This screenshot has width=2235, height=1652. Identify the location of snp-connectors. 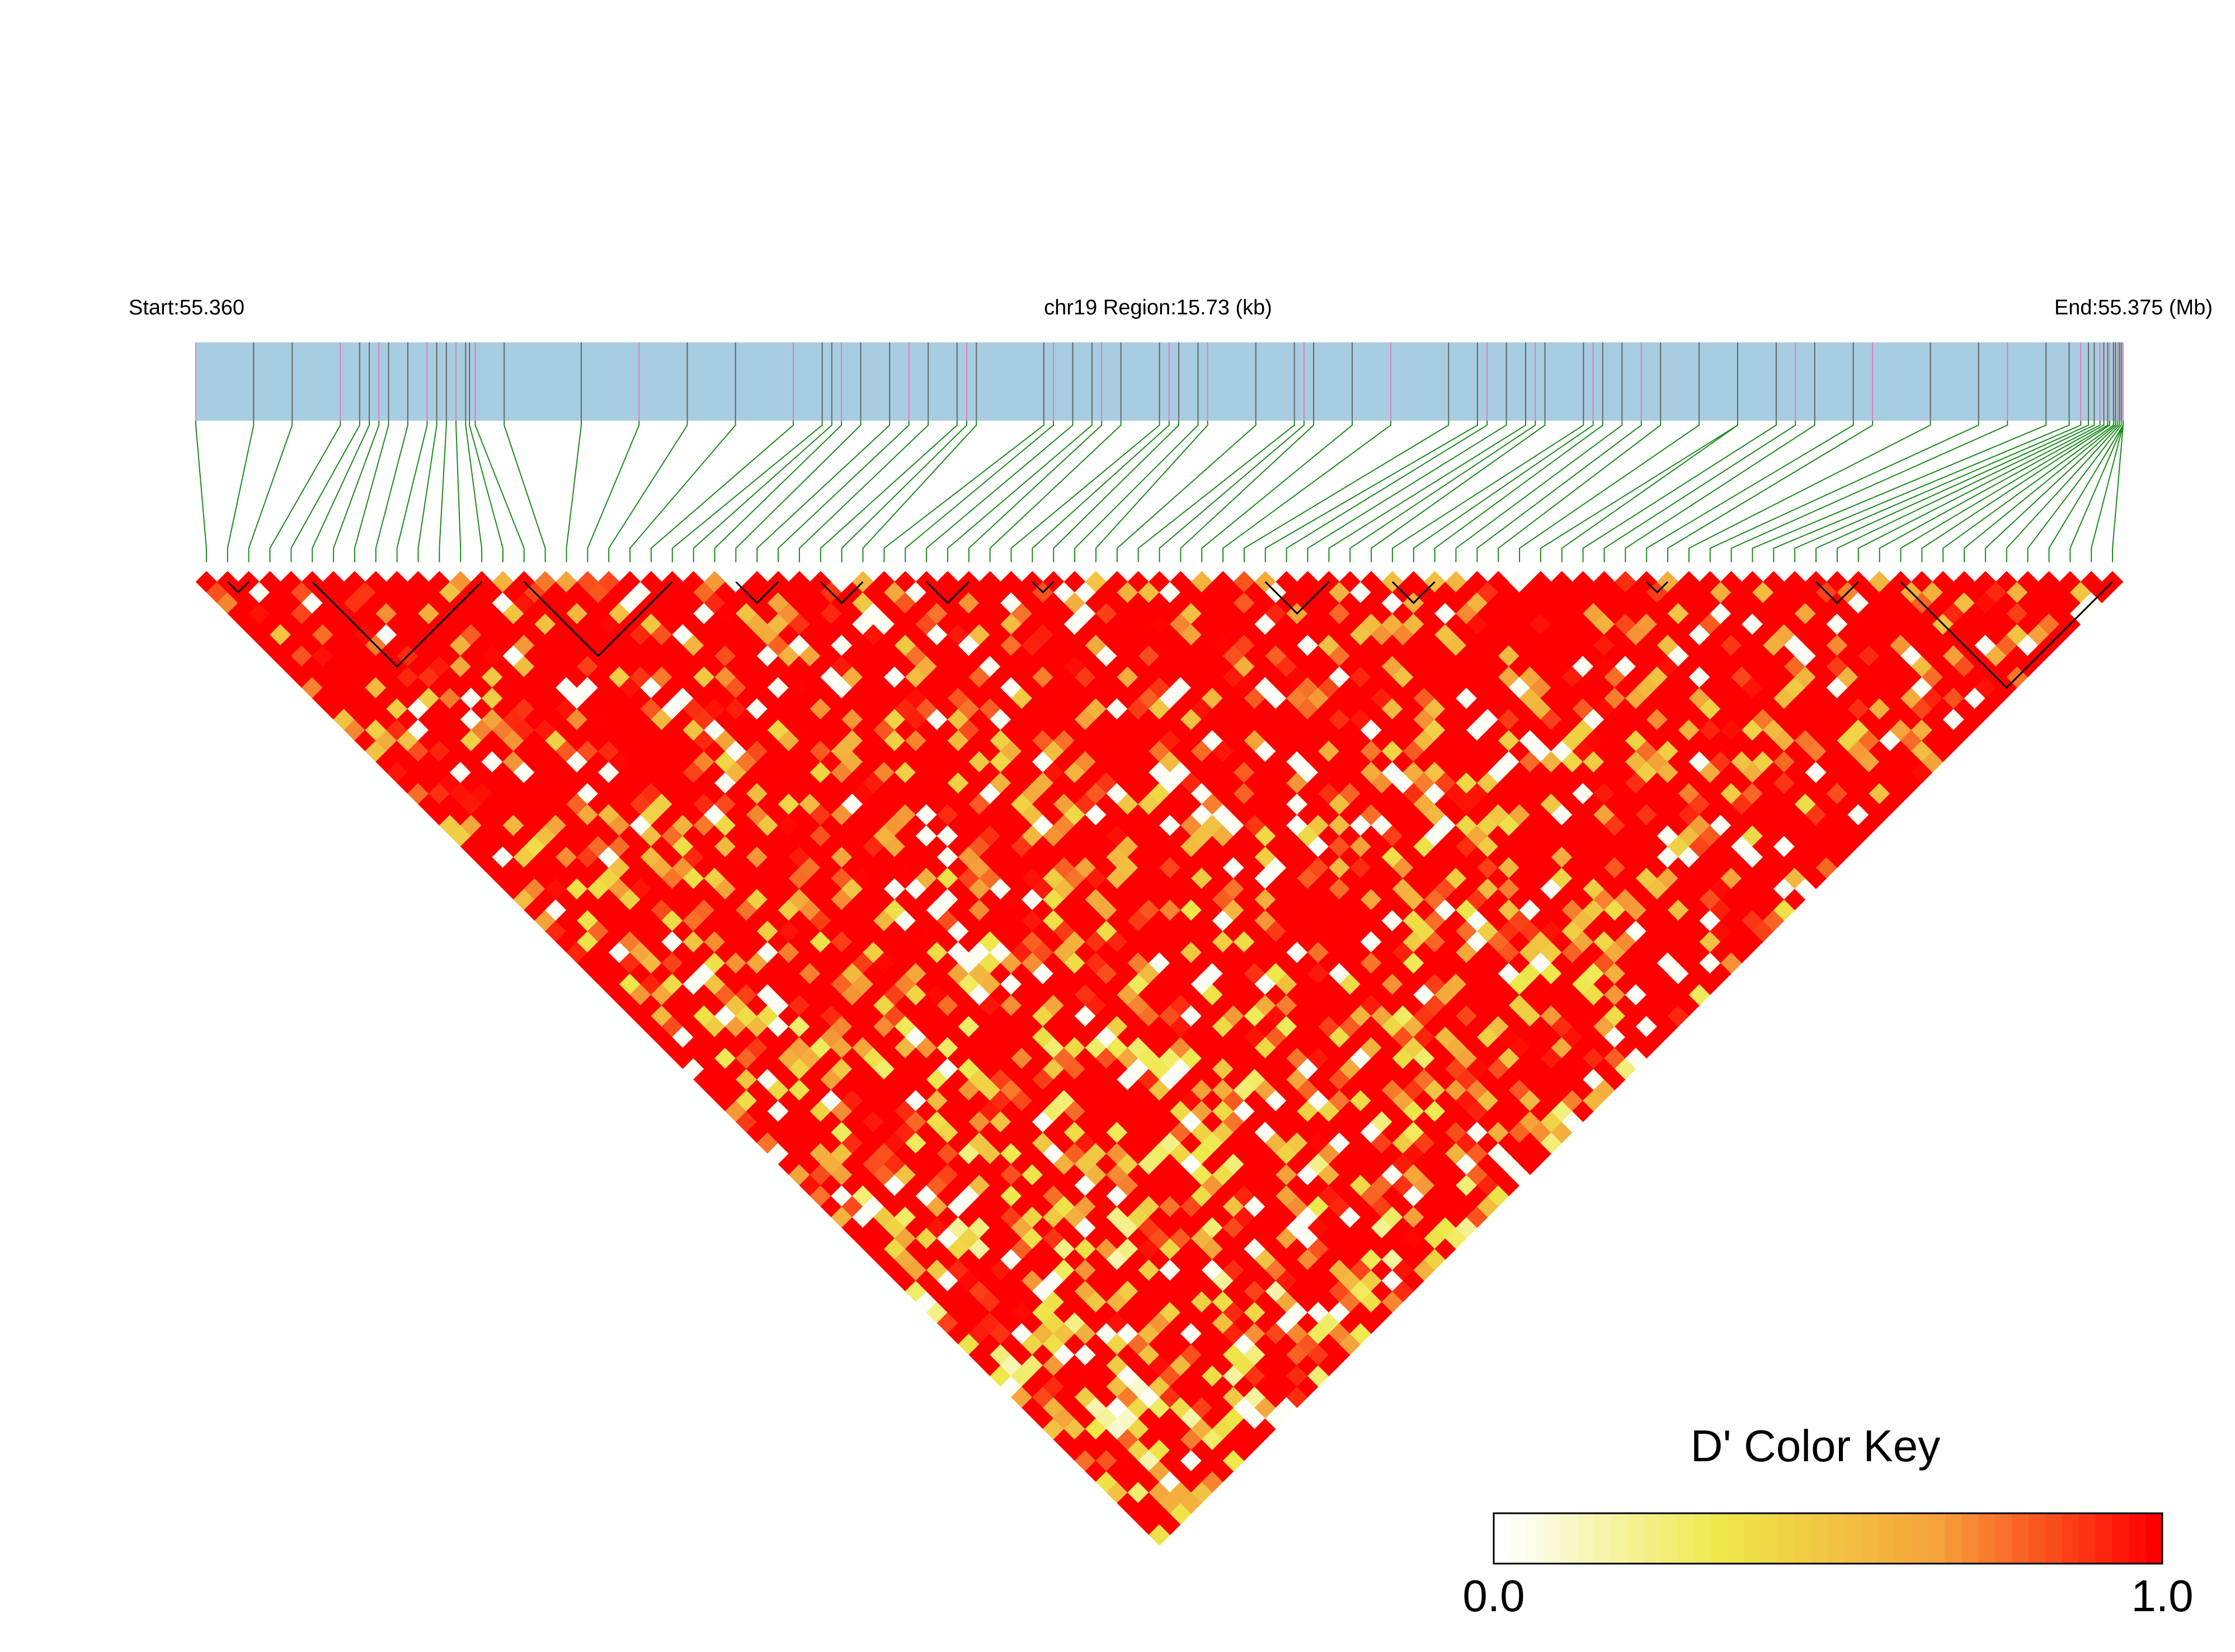
(1159, 492).